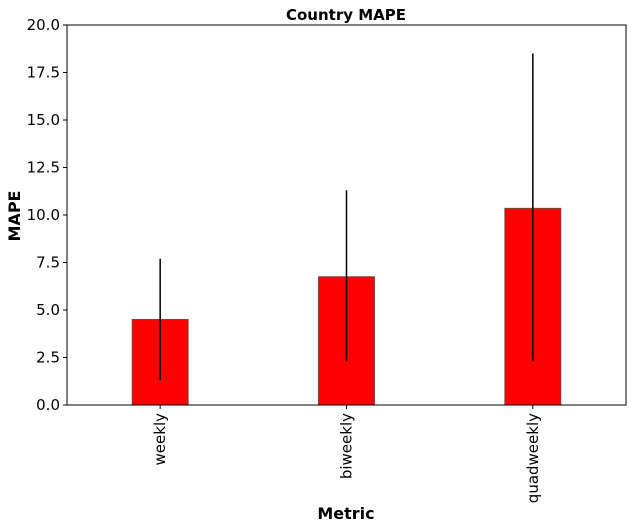 The width and height of the screenshot is (631, 529). What do you see at coordinates (347, 446) in the screenshot?
I see `x-tick-label-biweekly: biweekly` at bounding box center [347, 446].